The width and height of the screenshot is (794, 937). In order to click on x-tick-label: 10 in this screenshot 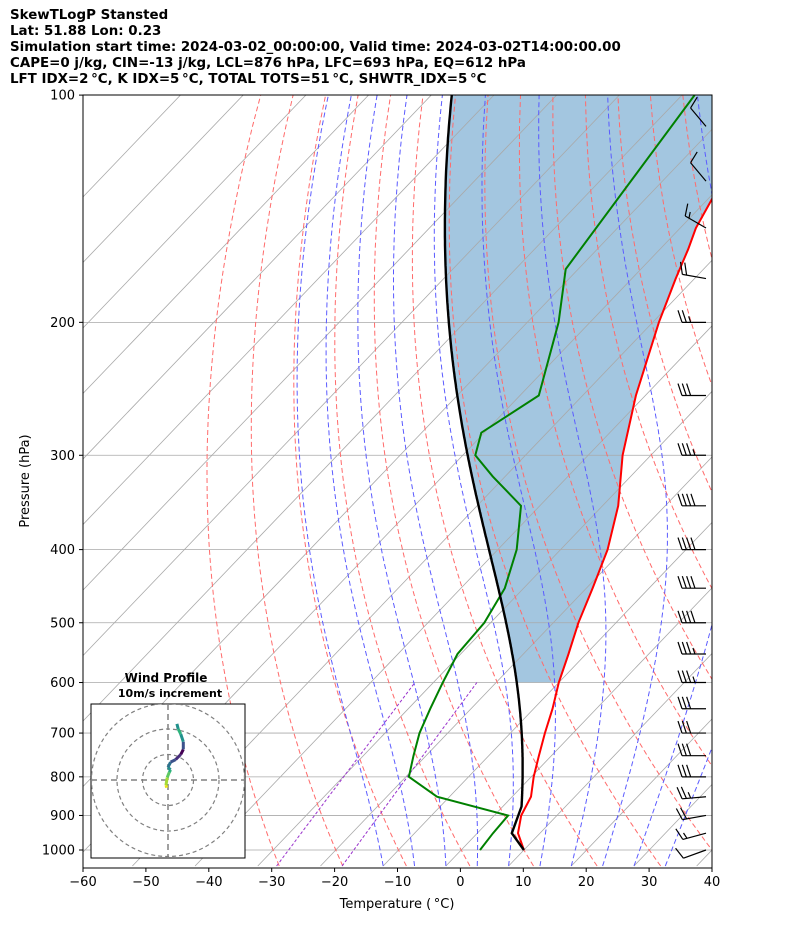, I will do `click(523, 882)`.